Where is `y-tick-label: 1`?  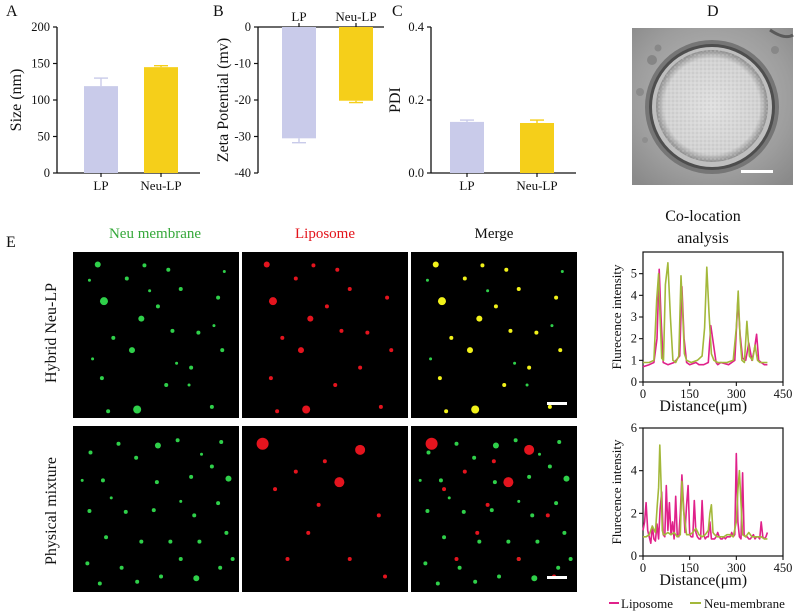
y-tick-label: 1 is located at coordinates (634, 360).